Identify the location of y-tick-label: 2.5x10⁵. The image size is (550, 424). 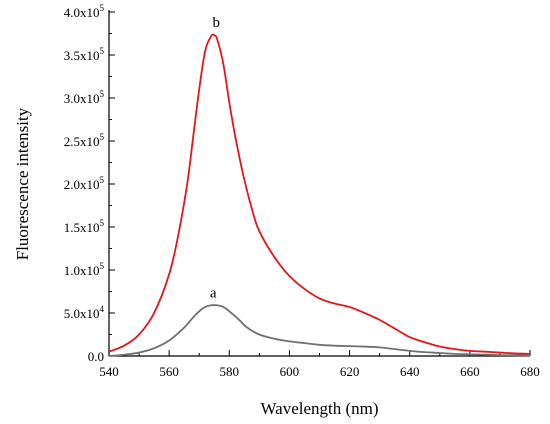
(84, 140).